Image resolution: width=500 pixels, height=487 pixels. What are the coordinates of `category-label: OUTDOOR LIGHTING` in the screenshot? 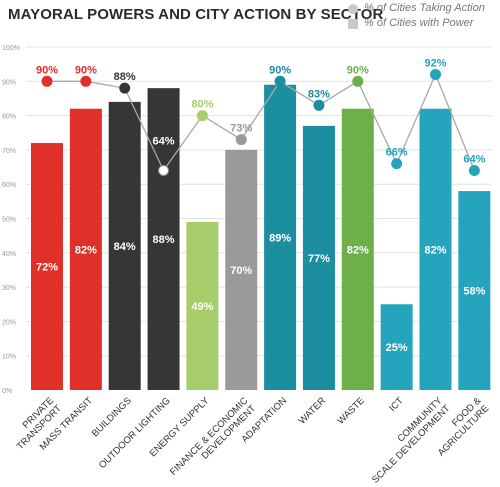 It's located at (135, 433).